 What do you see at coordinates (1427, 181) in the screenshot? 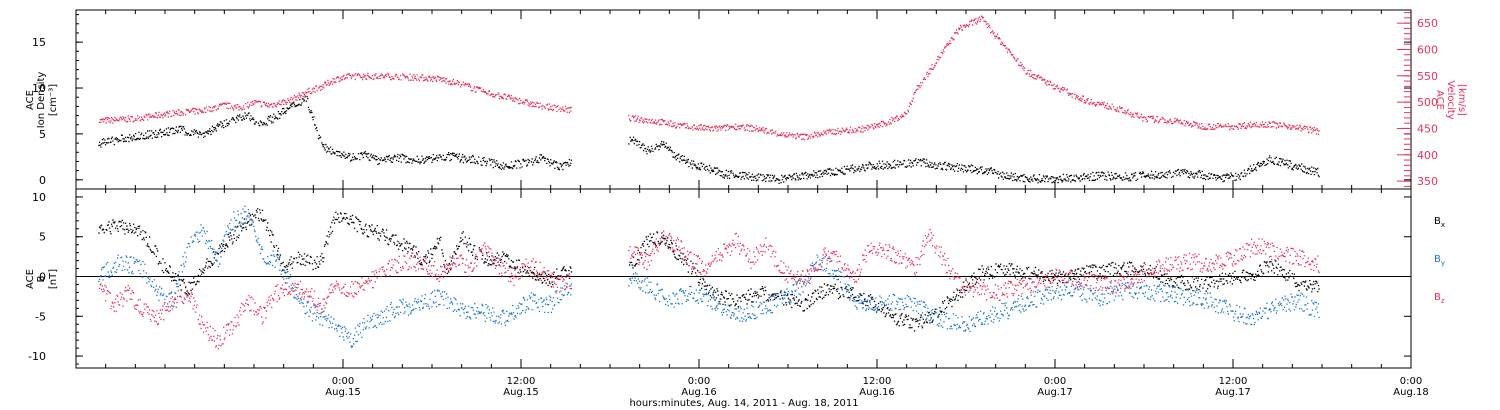
I see `velocity-tick-label: 350` at bounding box center [1427, 181].